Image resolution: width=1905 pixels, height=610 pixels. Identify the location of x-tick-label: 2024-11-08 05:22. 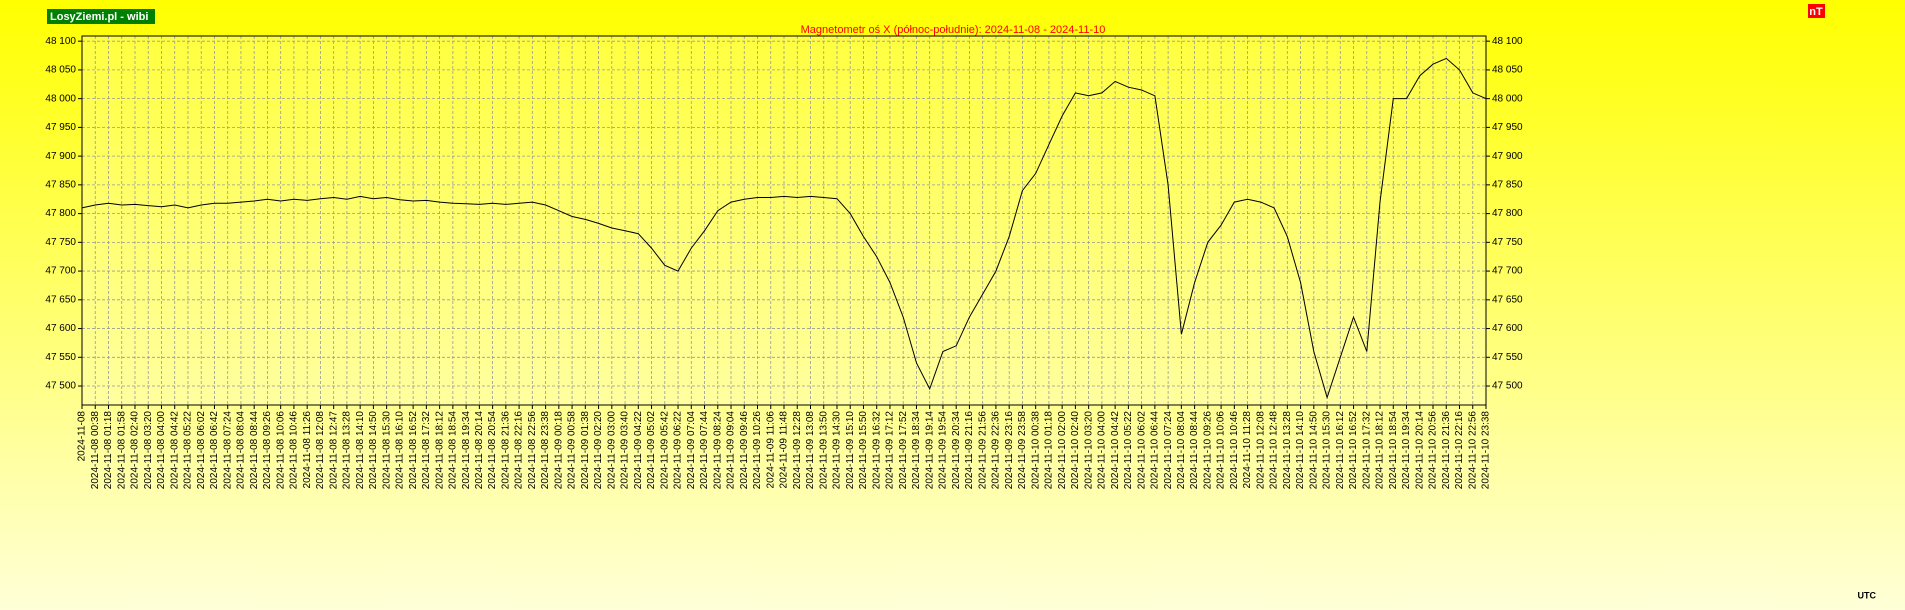
(188, 450).